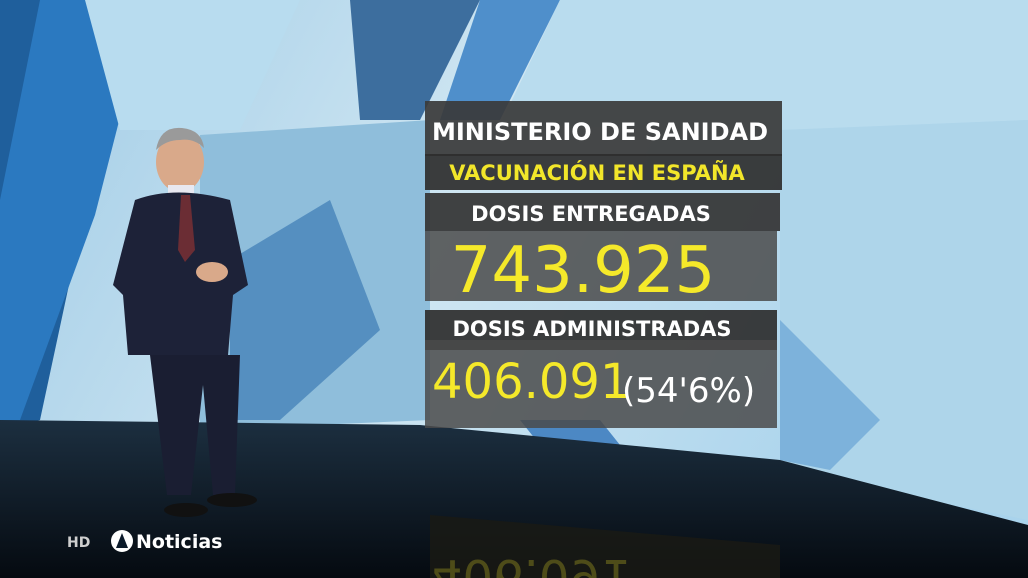 The image size is (1028, 578). What do you see at coordinates (591, 214) in the screenshot?
I see `delivered-label: DOSIS ENTREGADAS` at bounding box center [591, 214].